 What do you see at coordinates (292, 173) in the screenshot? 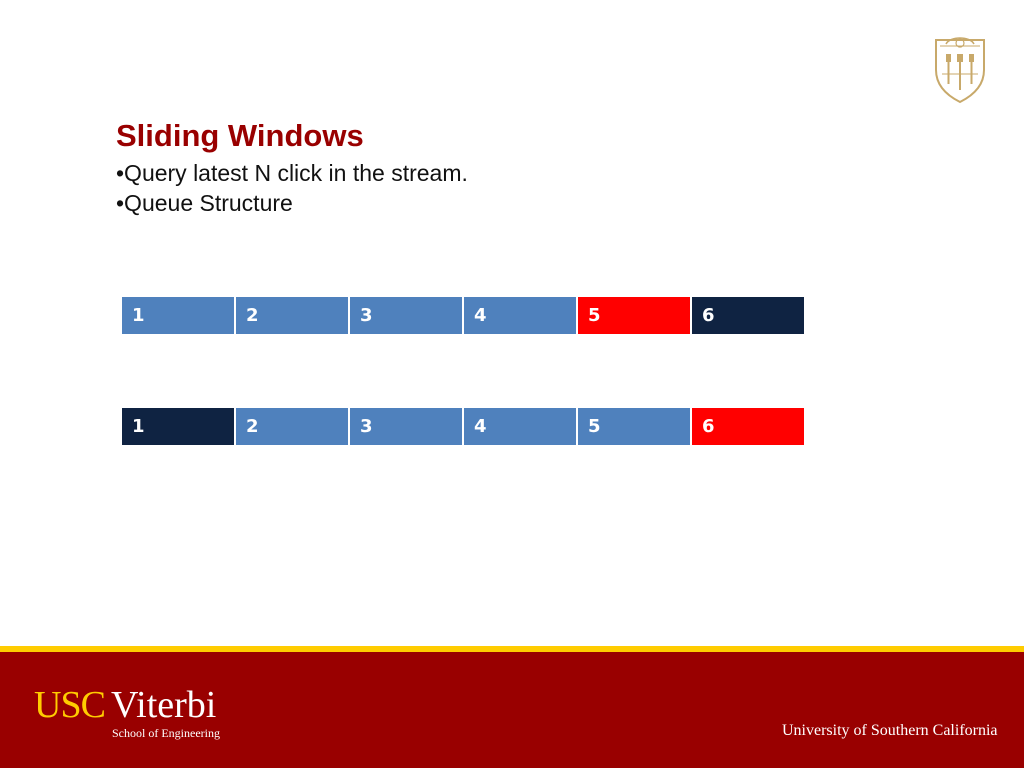
I see `bullet-item: •Query latest N click in the stream.` at bounding box center [292, 173].